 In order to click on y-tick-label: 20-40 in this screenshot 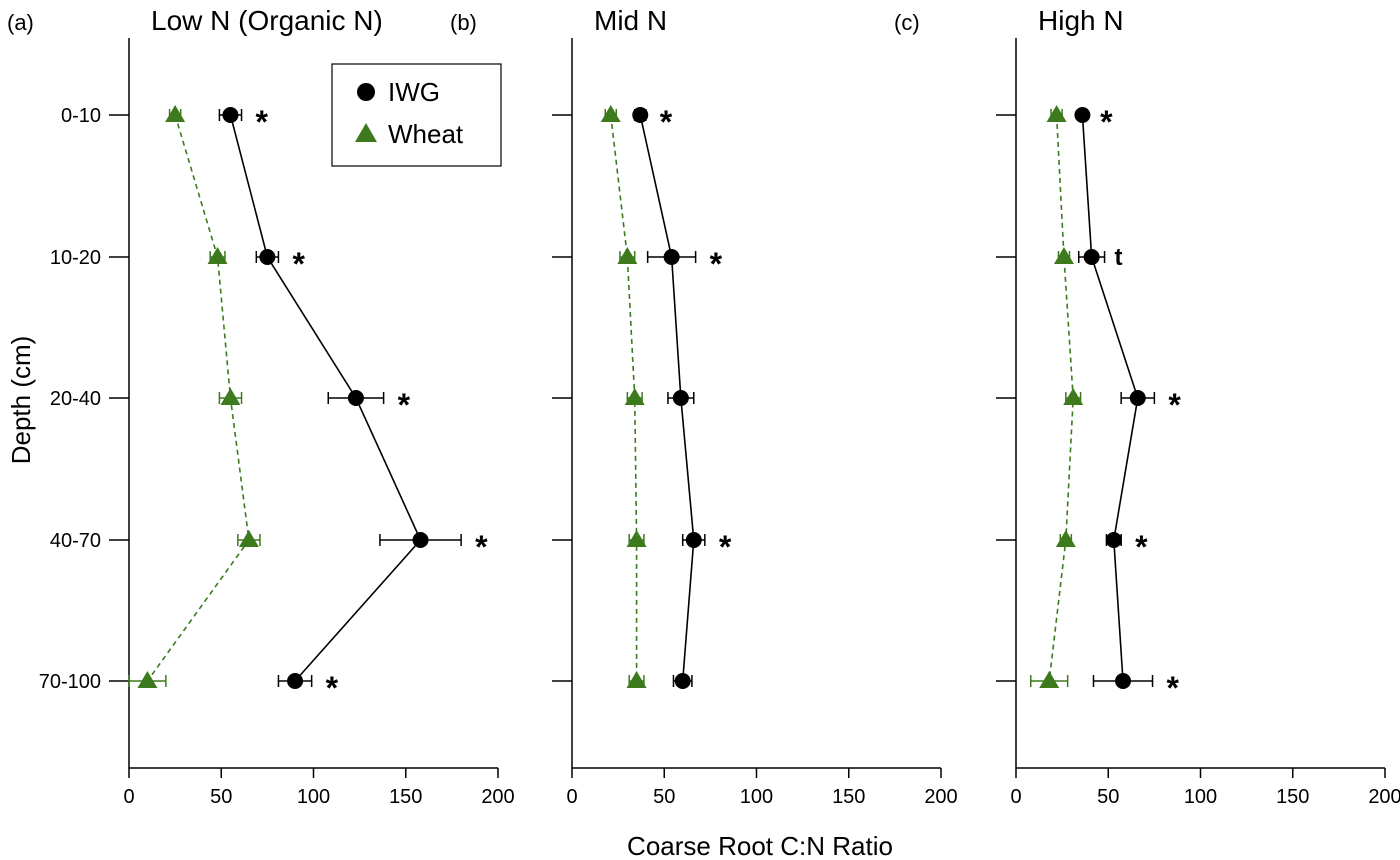, I will do `click(75, 399)`.